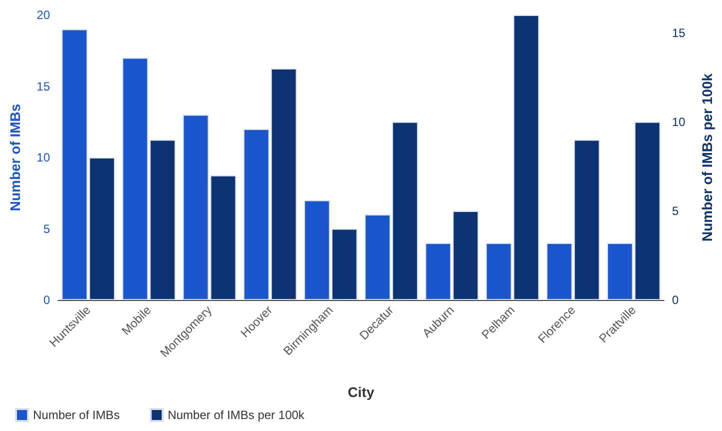 The height and width of the screenshot is (431, 722). Describe the element at coordinates (46, 300) in the screenshot. I see `y-tick-label: 0` at that location.